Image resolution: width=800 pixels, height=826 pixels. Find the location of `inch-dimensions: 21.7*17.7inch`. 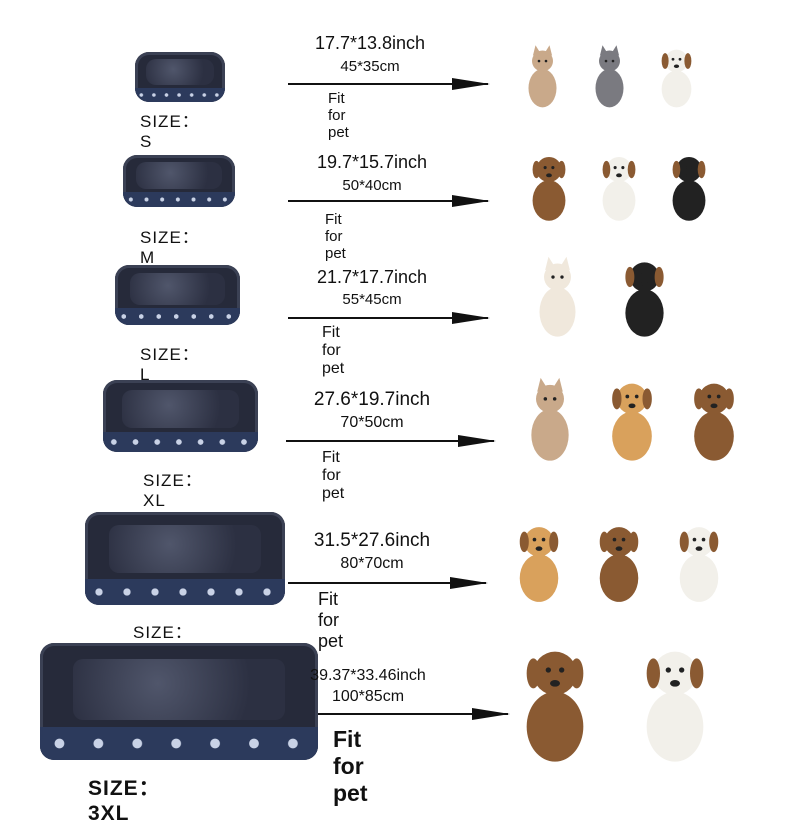

inch-dimensions: 21.7*17.7inch is located at coordinates (372, 277).